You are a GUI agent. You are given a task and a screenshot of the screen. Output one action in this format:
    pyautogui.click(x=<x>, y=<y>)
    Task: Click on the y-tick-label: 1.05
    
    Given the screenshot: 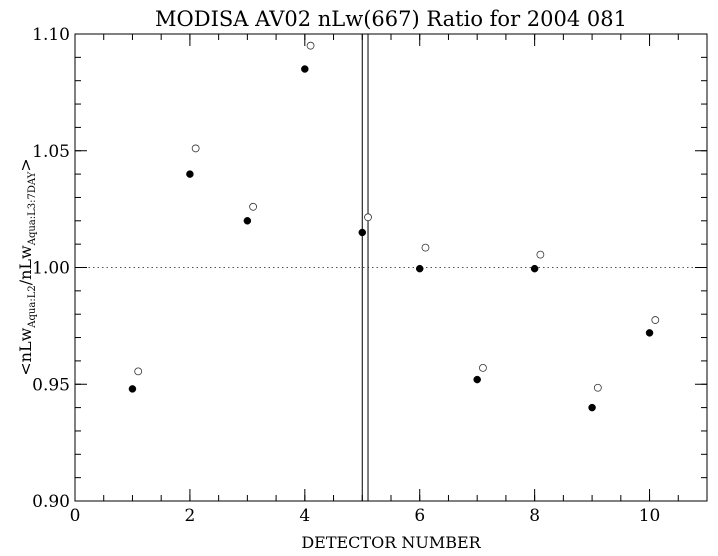 What is the action you would take?
    pyautogui.click(x=51, y=152)
    